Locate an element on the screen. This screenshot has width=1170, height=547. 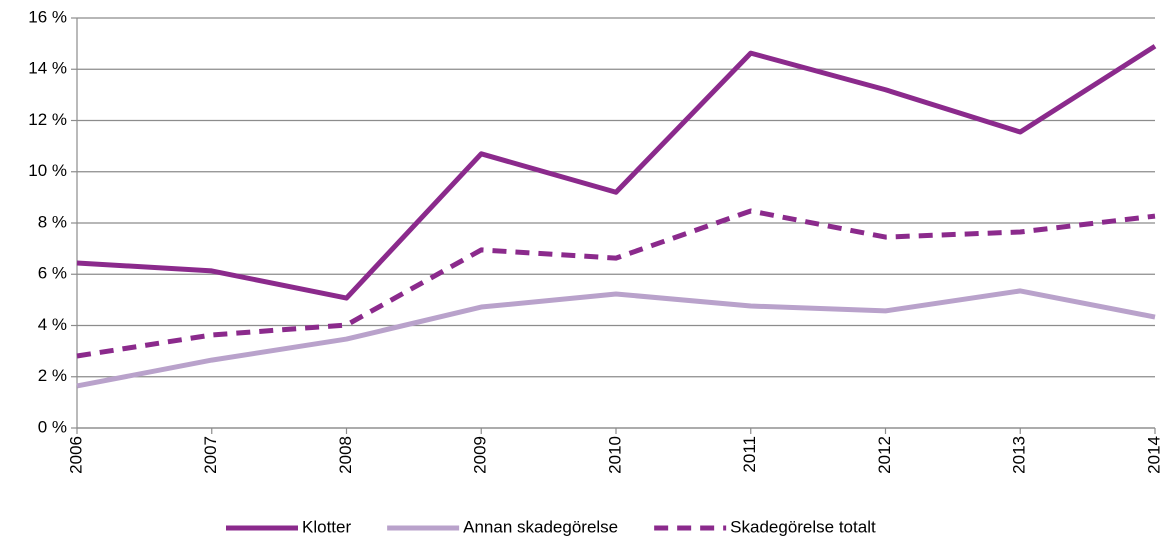
legend-label: Klotter is located at coordinates (326, 526).